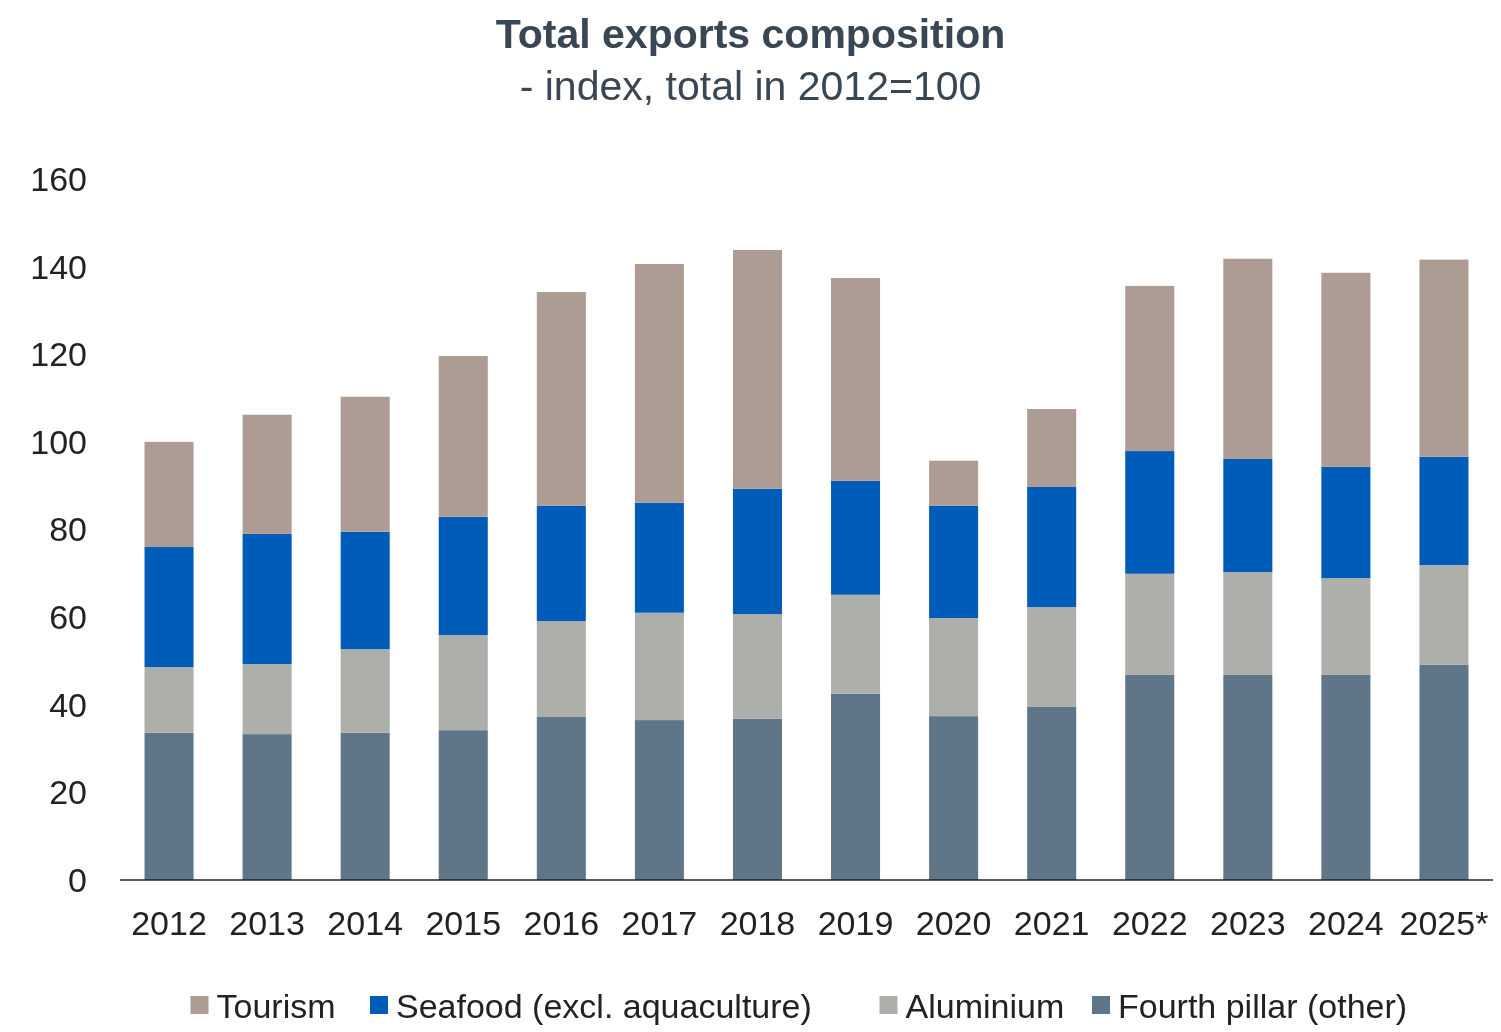 The width and height of the screenshot is (1501, 1032). I want to click on x-tick-label: 2013, so click(267, 923).